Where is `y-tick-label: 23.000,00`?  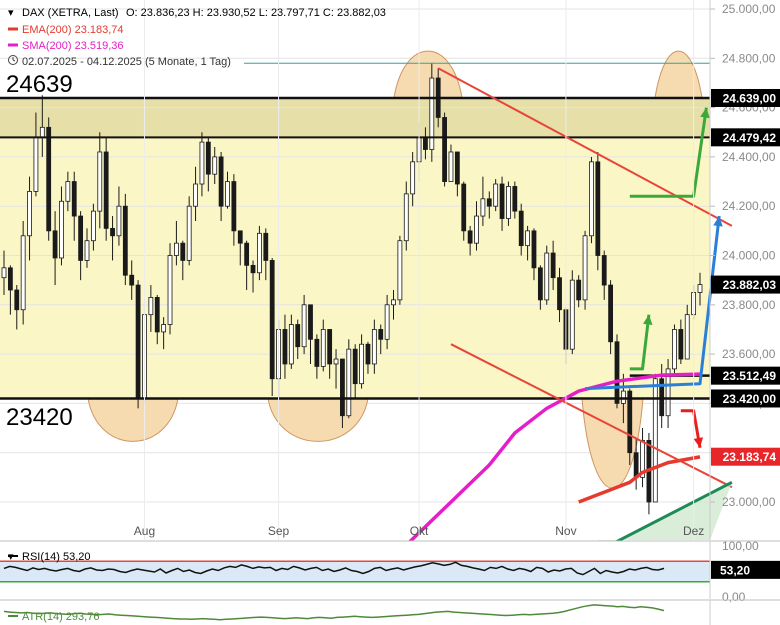
y-tick-label: 23.000,00 is located at coordinates (749, 502).